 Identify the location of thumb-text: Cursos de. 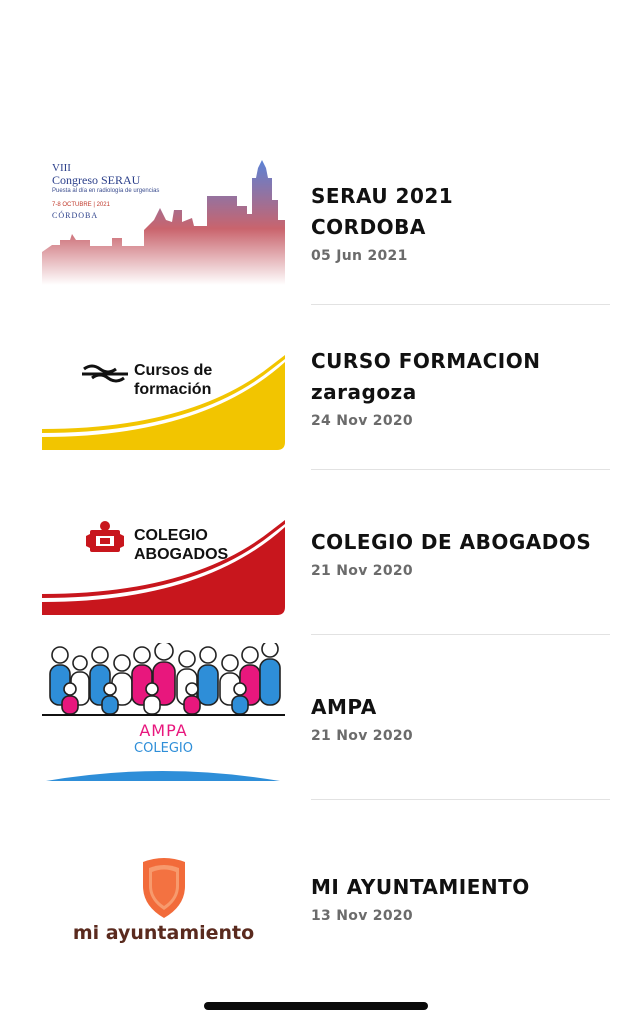
(173, 370).